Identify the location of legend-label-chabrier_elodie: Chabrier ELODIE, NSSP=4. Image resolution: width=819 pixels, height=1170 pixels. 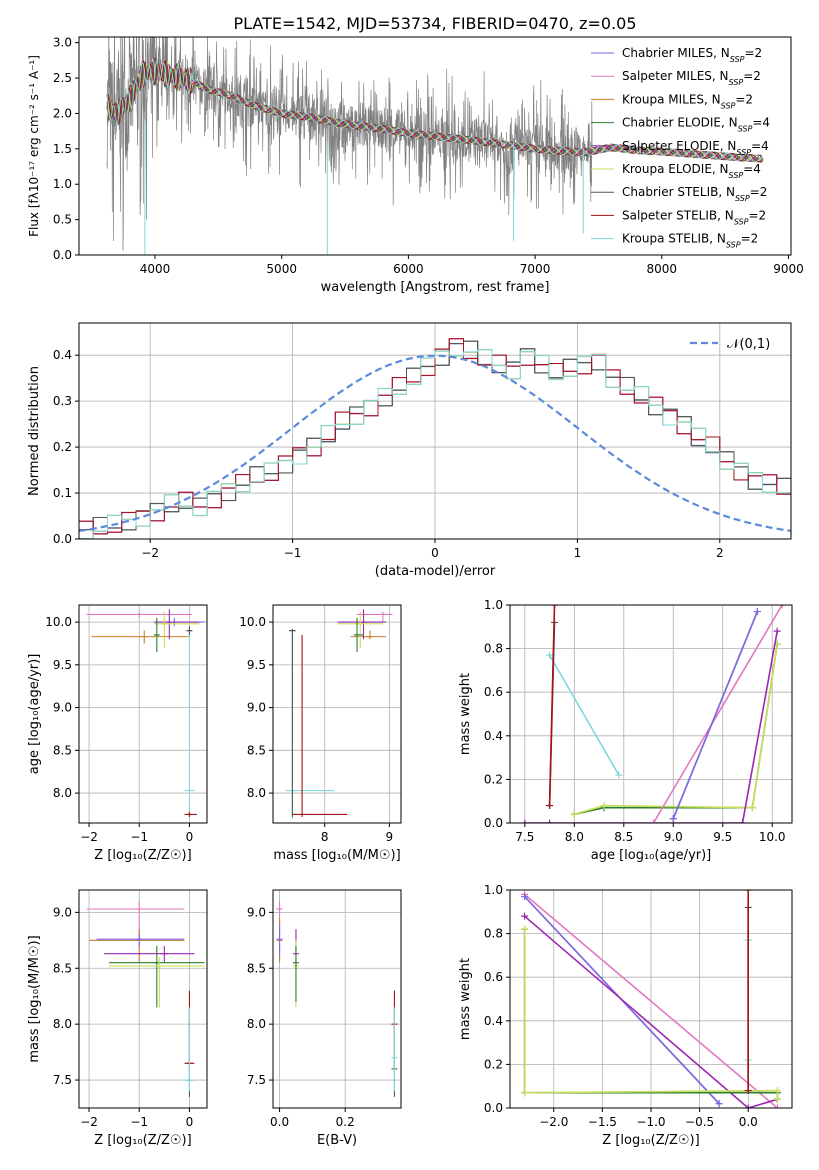
(696, 125).